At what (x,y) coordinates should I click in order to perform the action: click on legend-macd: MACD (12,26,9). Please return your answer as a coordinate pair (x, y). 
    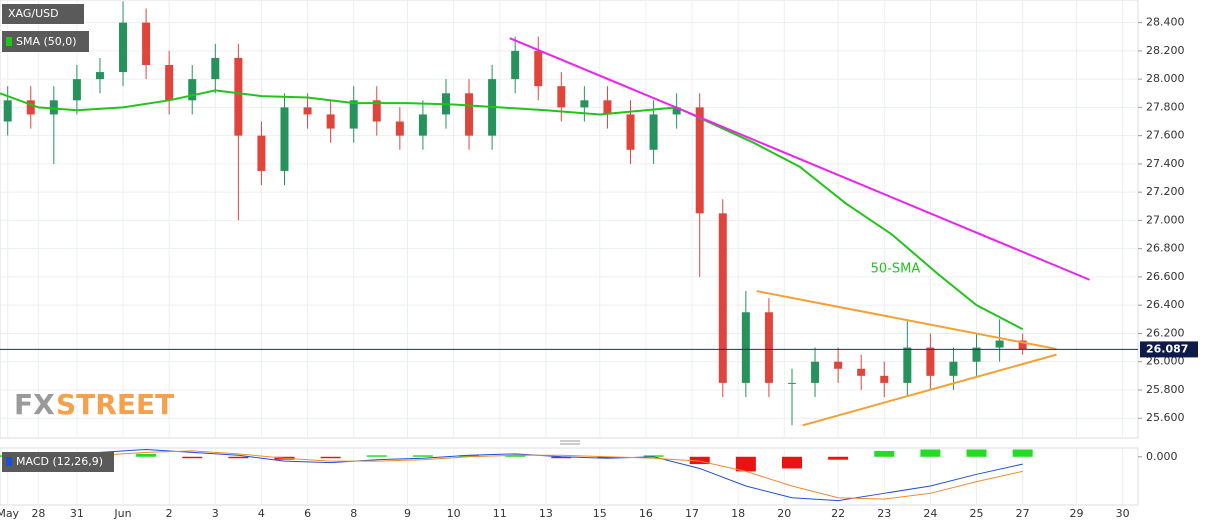
    Looking at the image, I should click on (59, 461).